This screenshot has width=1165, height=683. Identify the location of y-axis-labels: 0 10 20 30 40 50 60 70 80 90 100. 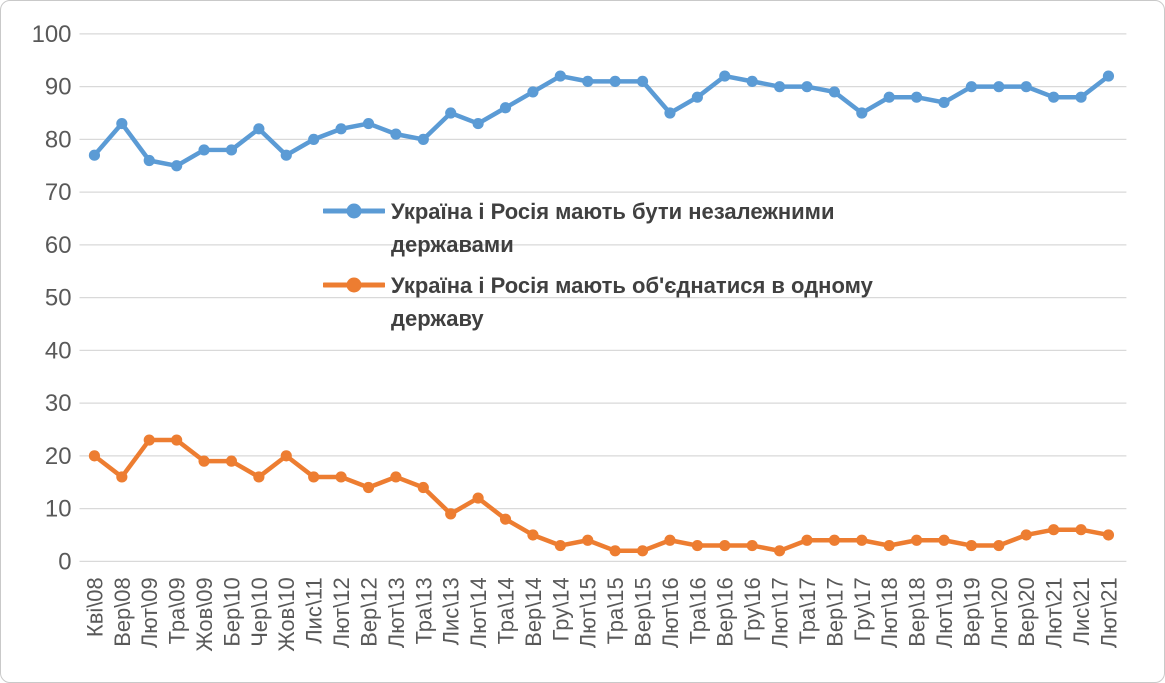
(52, 298).